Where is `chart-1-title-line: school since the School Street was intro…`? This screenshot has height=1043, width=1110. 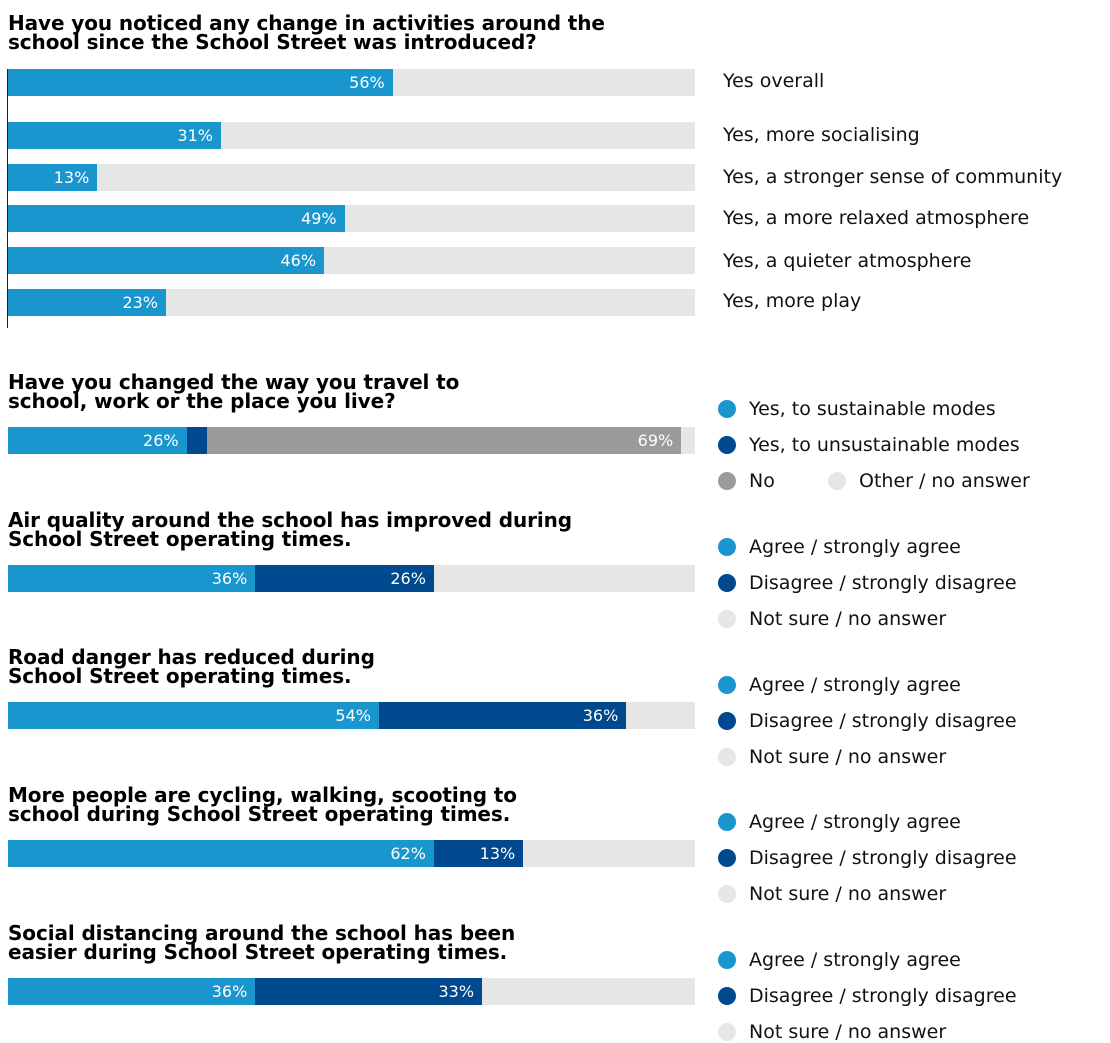
chart-1-title-line: school since the School Street was intro… is located at coordinates (272, 42).